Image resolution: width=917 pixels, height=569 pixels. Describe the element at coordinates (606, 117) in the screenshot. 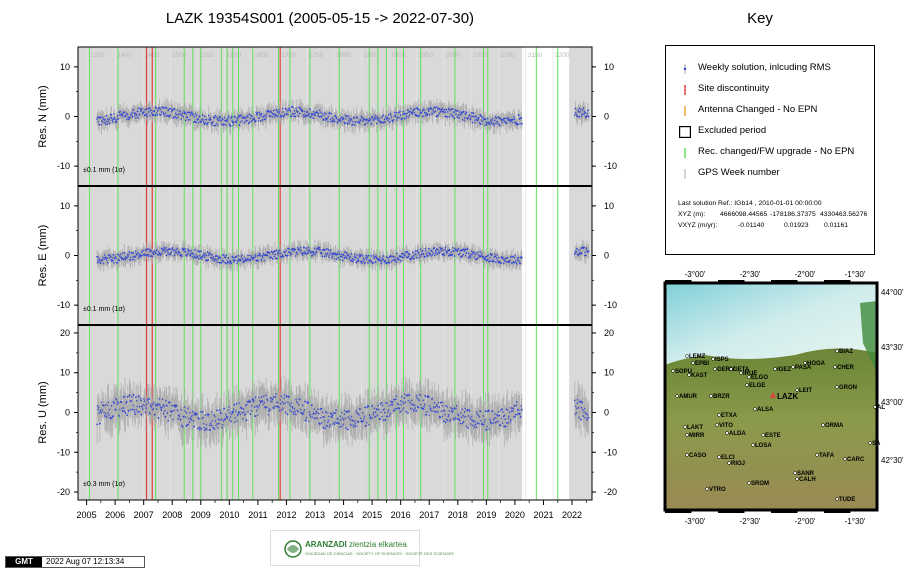

I see `y-tick-label-right: 0` at that location.